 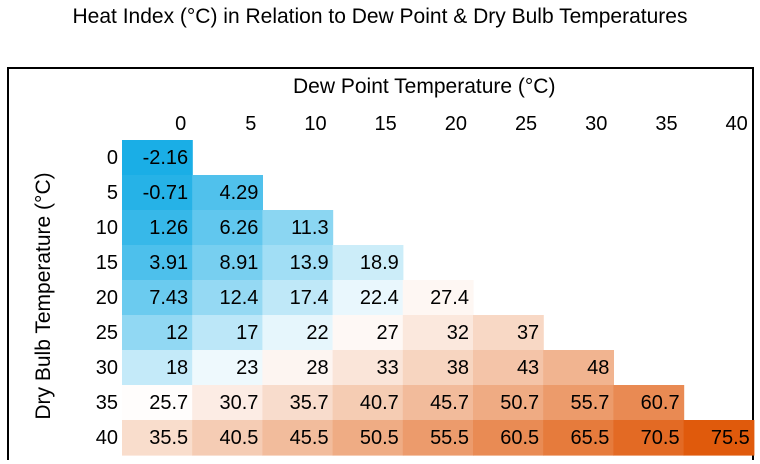 I want to click on cell-value-label: 40.5, so click(x=238, y=438).